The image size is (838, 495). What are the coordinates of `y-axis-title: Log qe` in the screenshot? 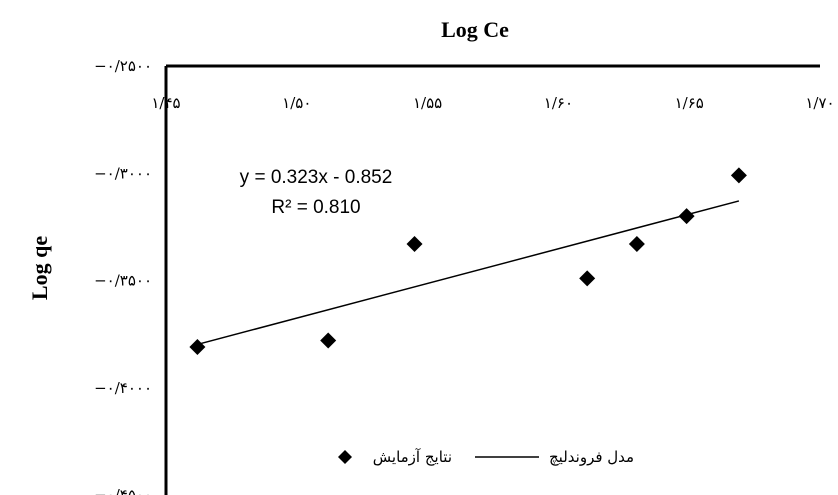 It's located at (39, 268).